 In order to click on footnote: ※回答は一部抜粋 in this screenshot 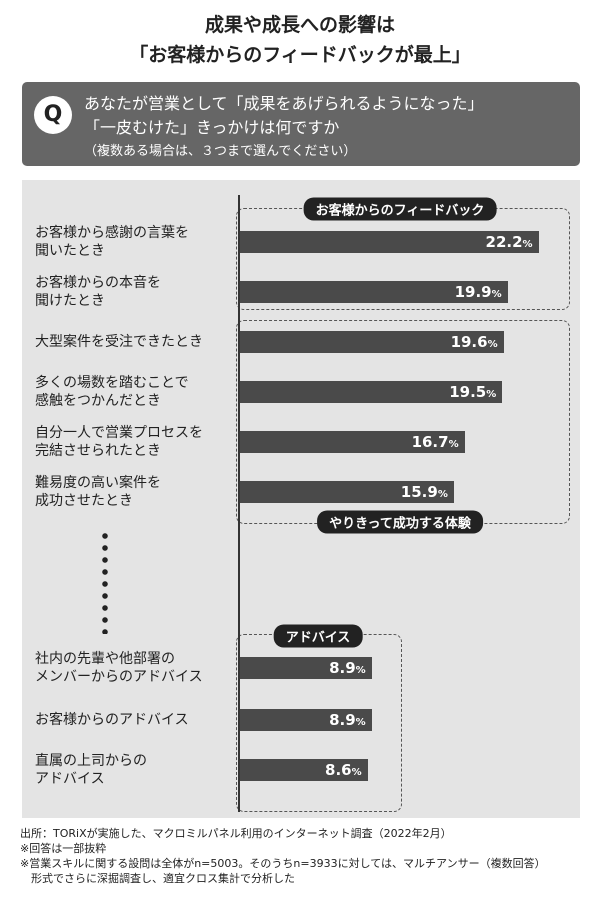, I will do `click(63, 848)`.